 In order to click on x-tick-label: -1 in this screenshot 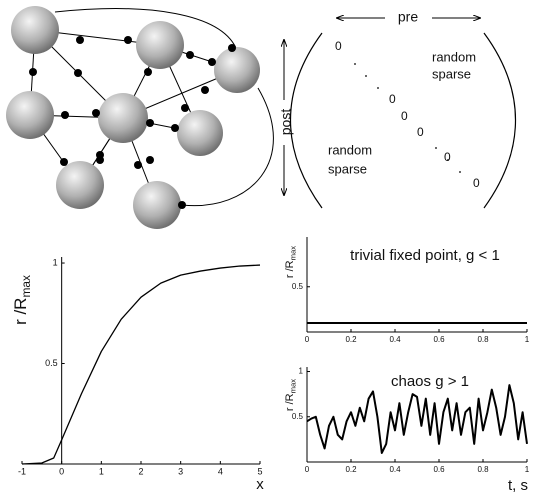, I will do `click(22, 471)`.